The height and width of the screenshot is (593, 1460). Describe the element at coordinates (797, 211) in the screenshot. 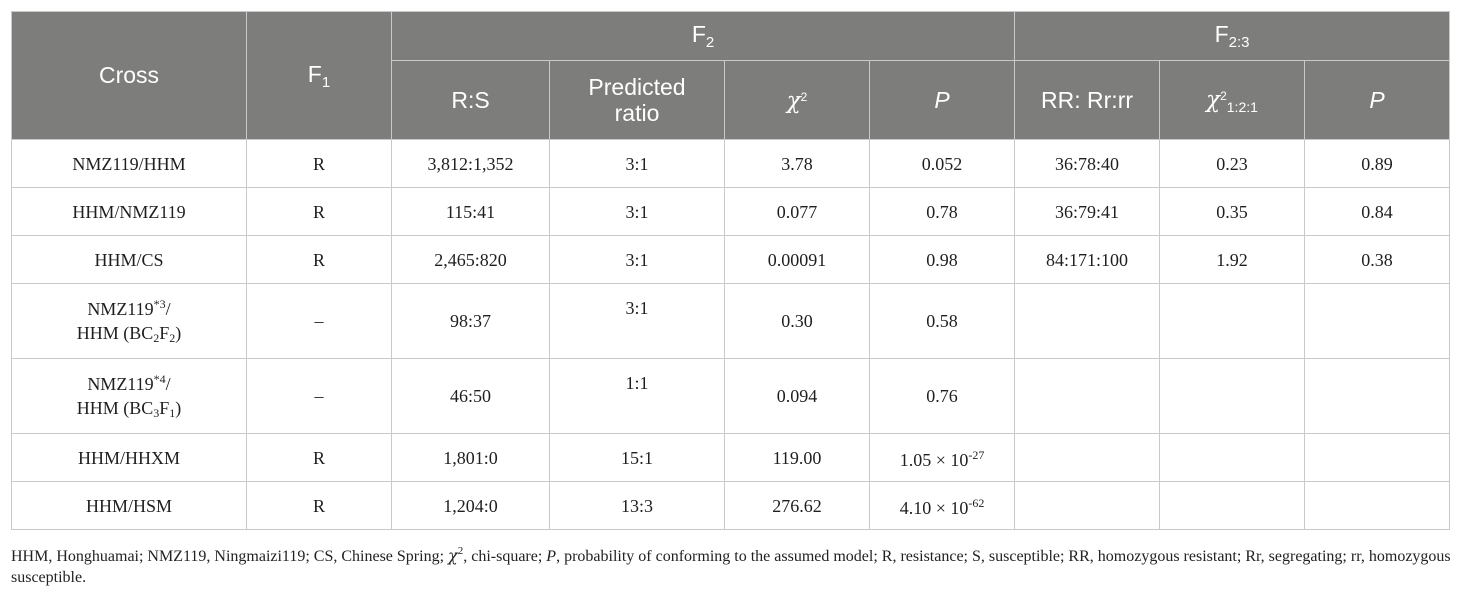

I see `cell-chi: 0.077` at that location.